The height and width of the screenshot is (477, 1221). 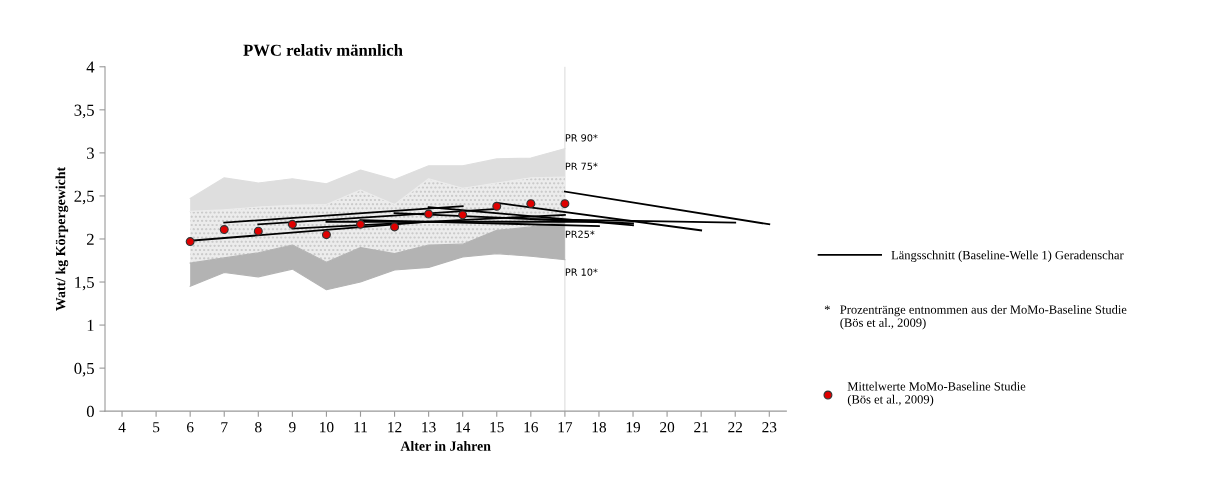 I want to click on series-label: PR 75*, so click(x=581, y=166).